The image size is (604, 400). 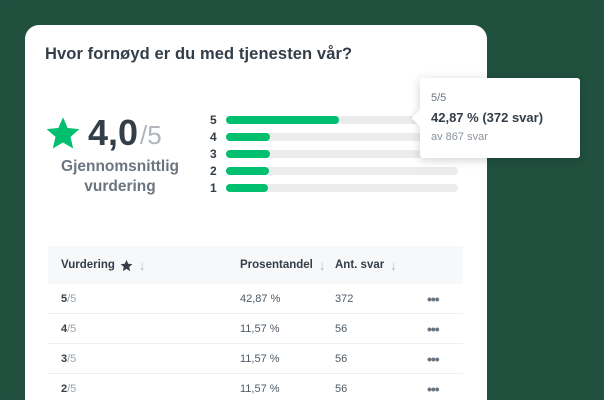 I want to click on header-rating: Vurdering ↓, so click(x=144, y=265).